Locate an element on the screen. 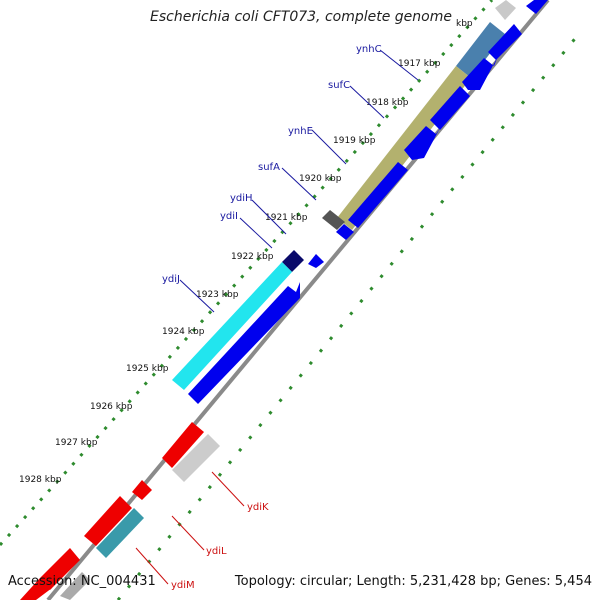 Image resolution: width=600 pixels, height=600 pixels. kbp-label: 1927 kbp is located at coordinates (76, 443).